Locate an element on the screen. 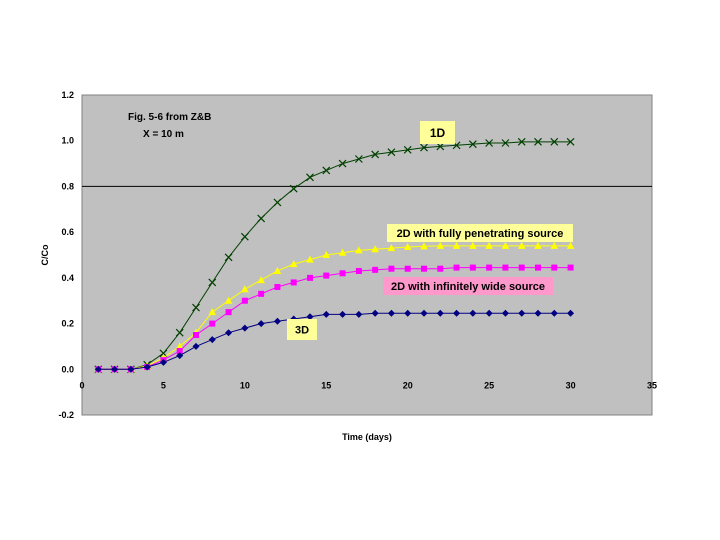 The height and width of the screenshot is (540, 720). y-tick-label: 1.2 is located at coordinates (67, 95).